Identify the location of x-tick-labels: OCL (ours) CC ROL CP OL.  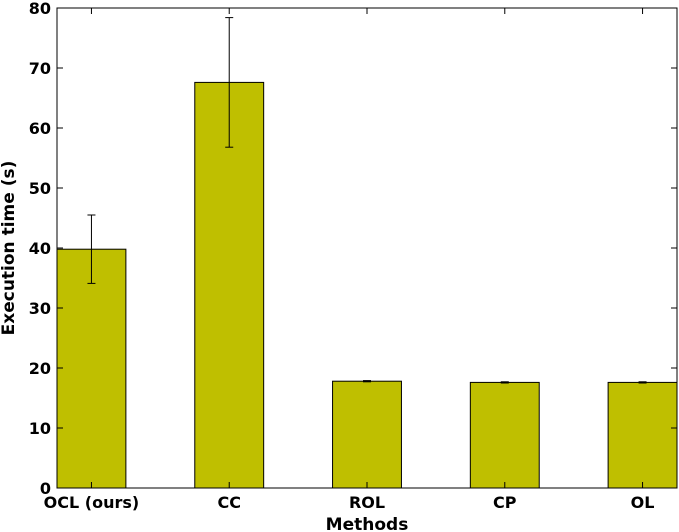
(349, 502).